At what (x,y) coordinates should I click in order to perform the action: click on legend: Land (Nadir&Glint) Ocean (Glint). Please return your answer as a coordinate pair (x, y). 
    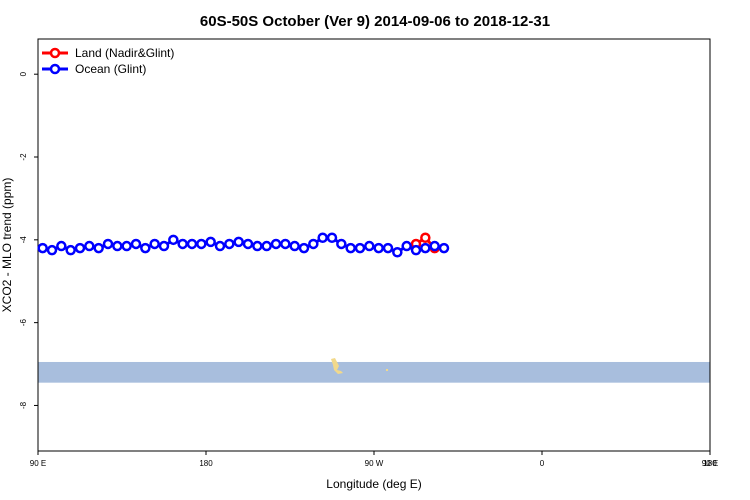
    Looking at the image, I should click on (108, 61).